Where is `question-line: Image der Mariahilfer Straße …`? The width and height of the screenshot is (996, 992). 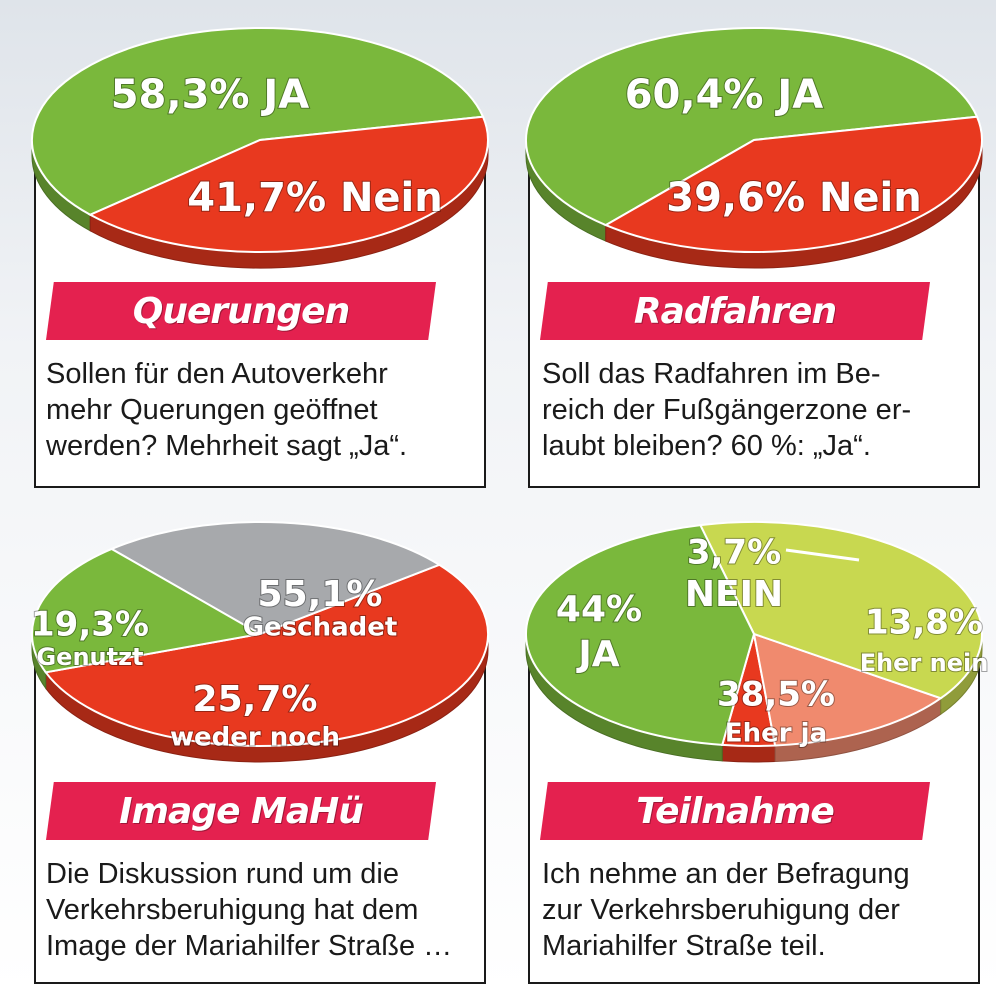 question-line: Image der Mariahilfer Straße … is located at coordinates (249, 946).